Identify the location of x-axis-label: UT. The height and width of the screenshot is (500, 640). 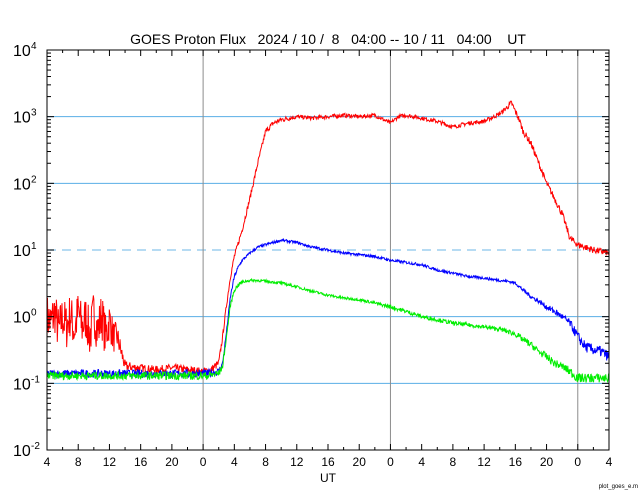
(328, 478).